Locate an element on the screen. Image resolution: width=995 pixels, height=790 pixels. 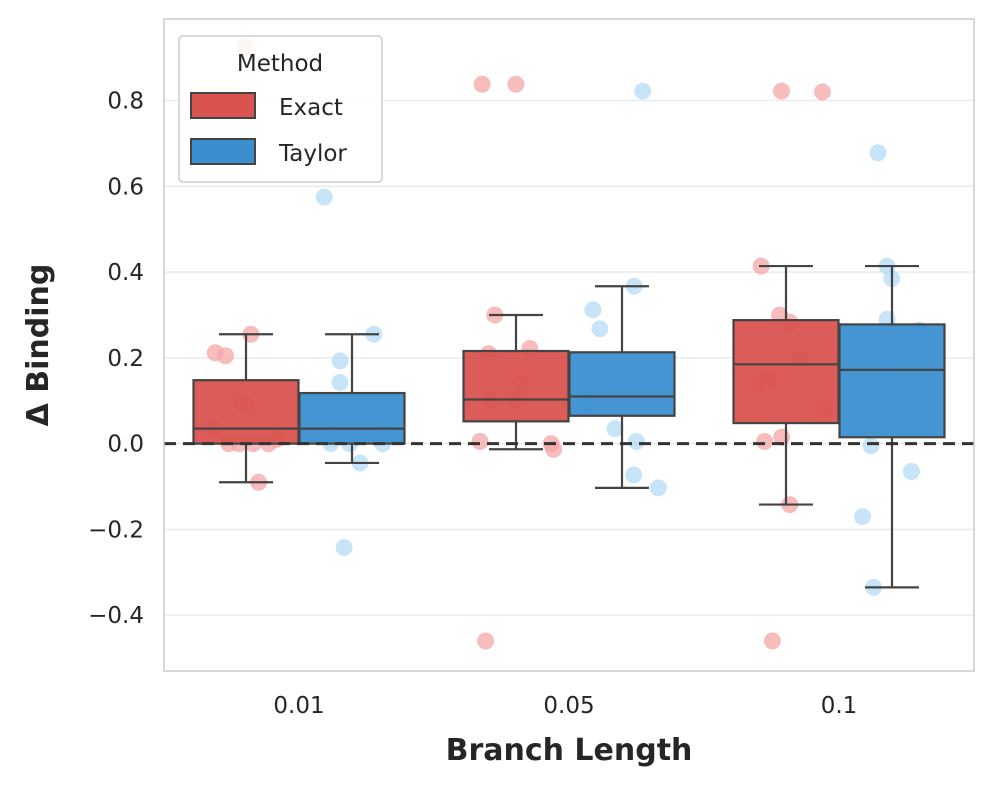
x-tick-label: 0.1 is located at coordinates (839, 706).